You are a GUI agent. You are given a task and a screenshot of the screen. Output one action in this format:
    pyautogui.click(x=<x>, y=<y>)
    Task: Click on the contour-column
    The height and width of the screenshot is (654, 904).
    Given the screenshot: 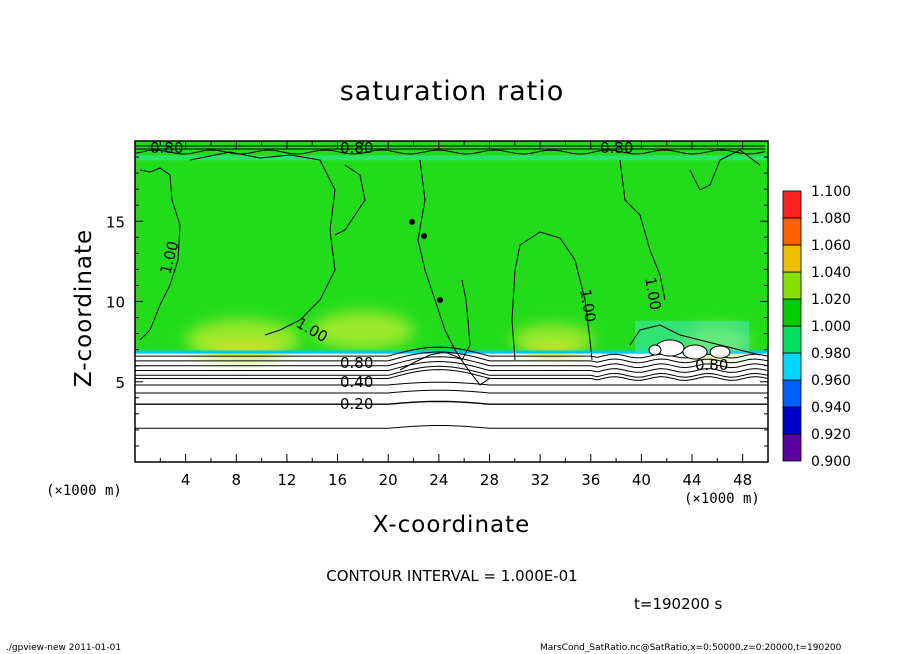 What is the action you would take?
    pyautogui.click(x=444, y=260)
    